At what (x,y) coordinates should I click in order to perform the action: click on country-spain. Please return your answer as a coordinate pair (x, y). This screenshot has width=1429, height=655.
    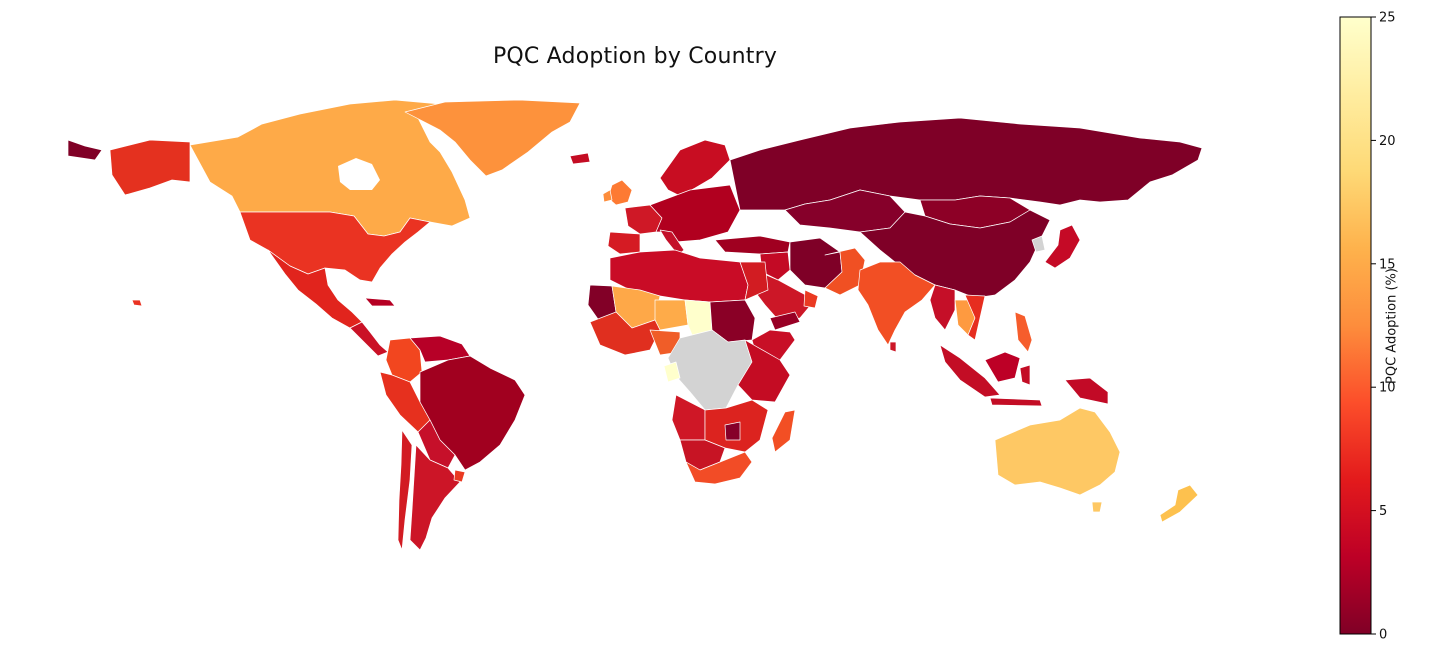
    Looking at the image, I should click on (624, 243).